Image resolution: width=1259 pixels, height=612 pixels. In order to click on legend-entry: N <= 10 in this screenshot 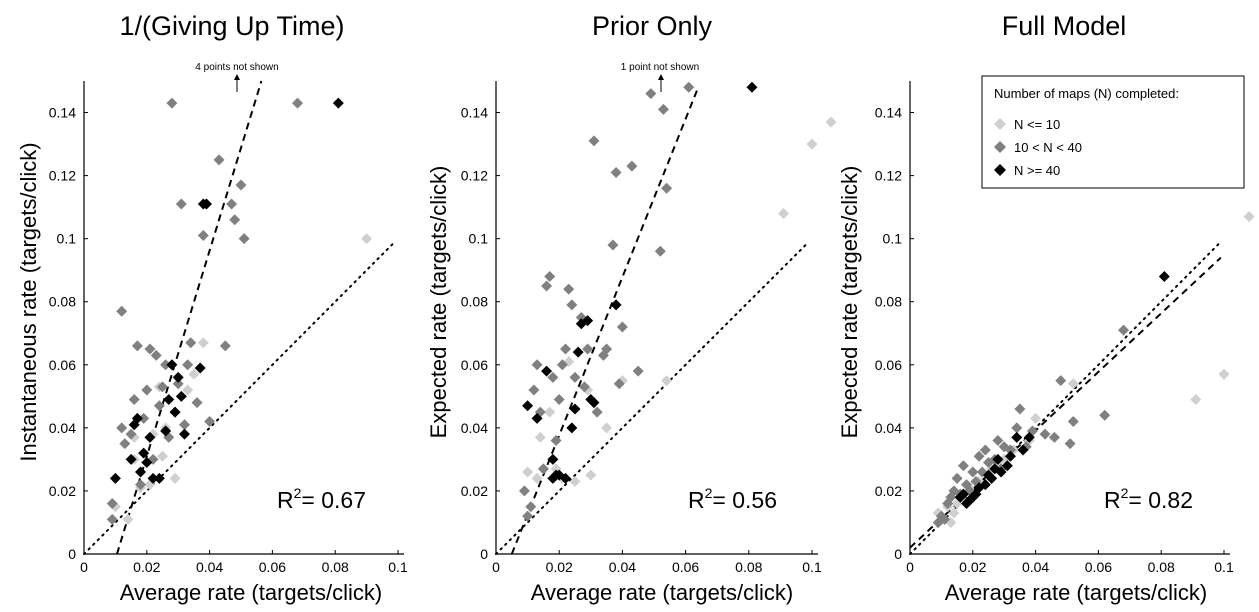, I will do `click(1037, 124)`.